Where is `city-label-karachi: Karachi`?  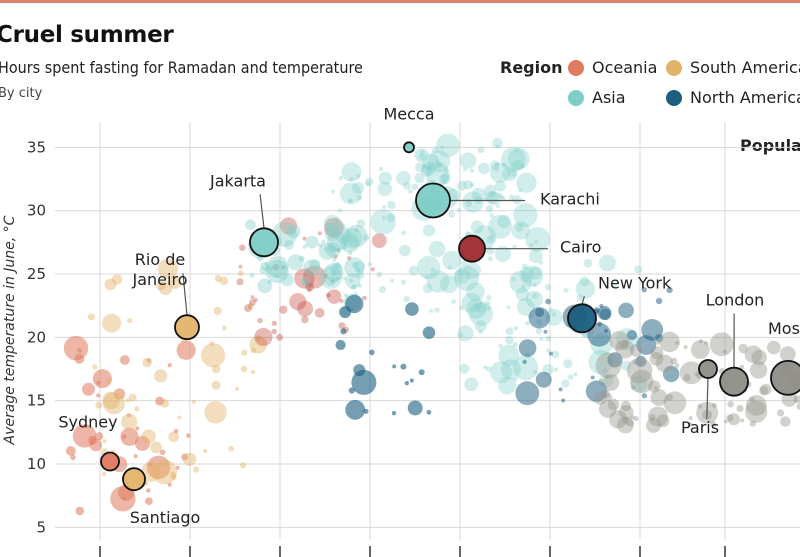
city-label-karachi: Karachi is located at coordinates (570, 199).